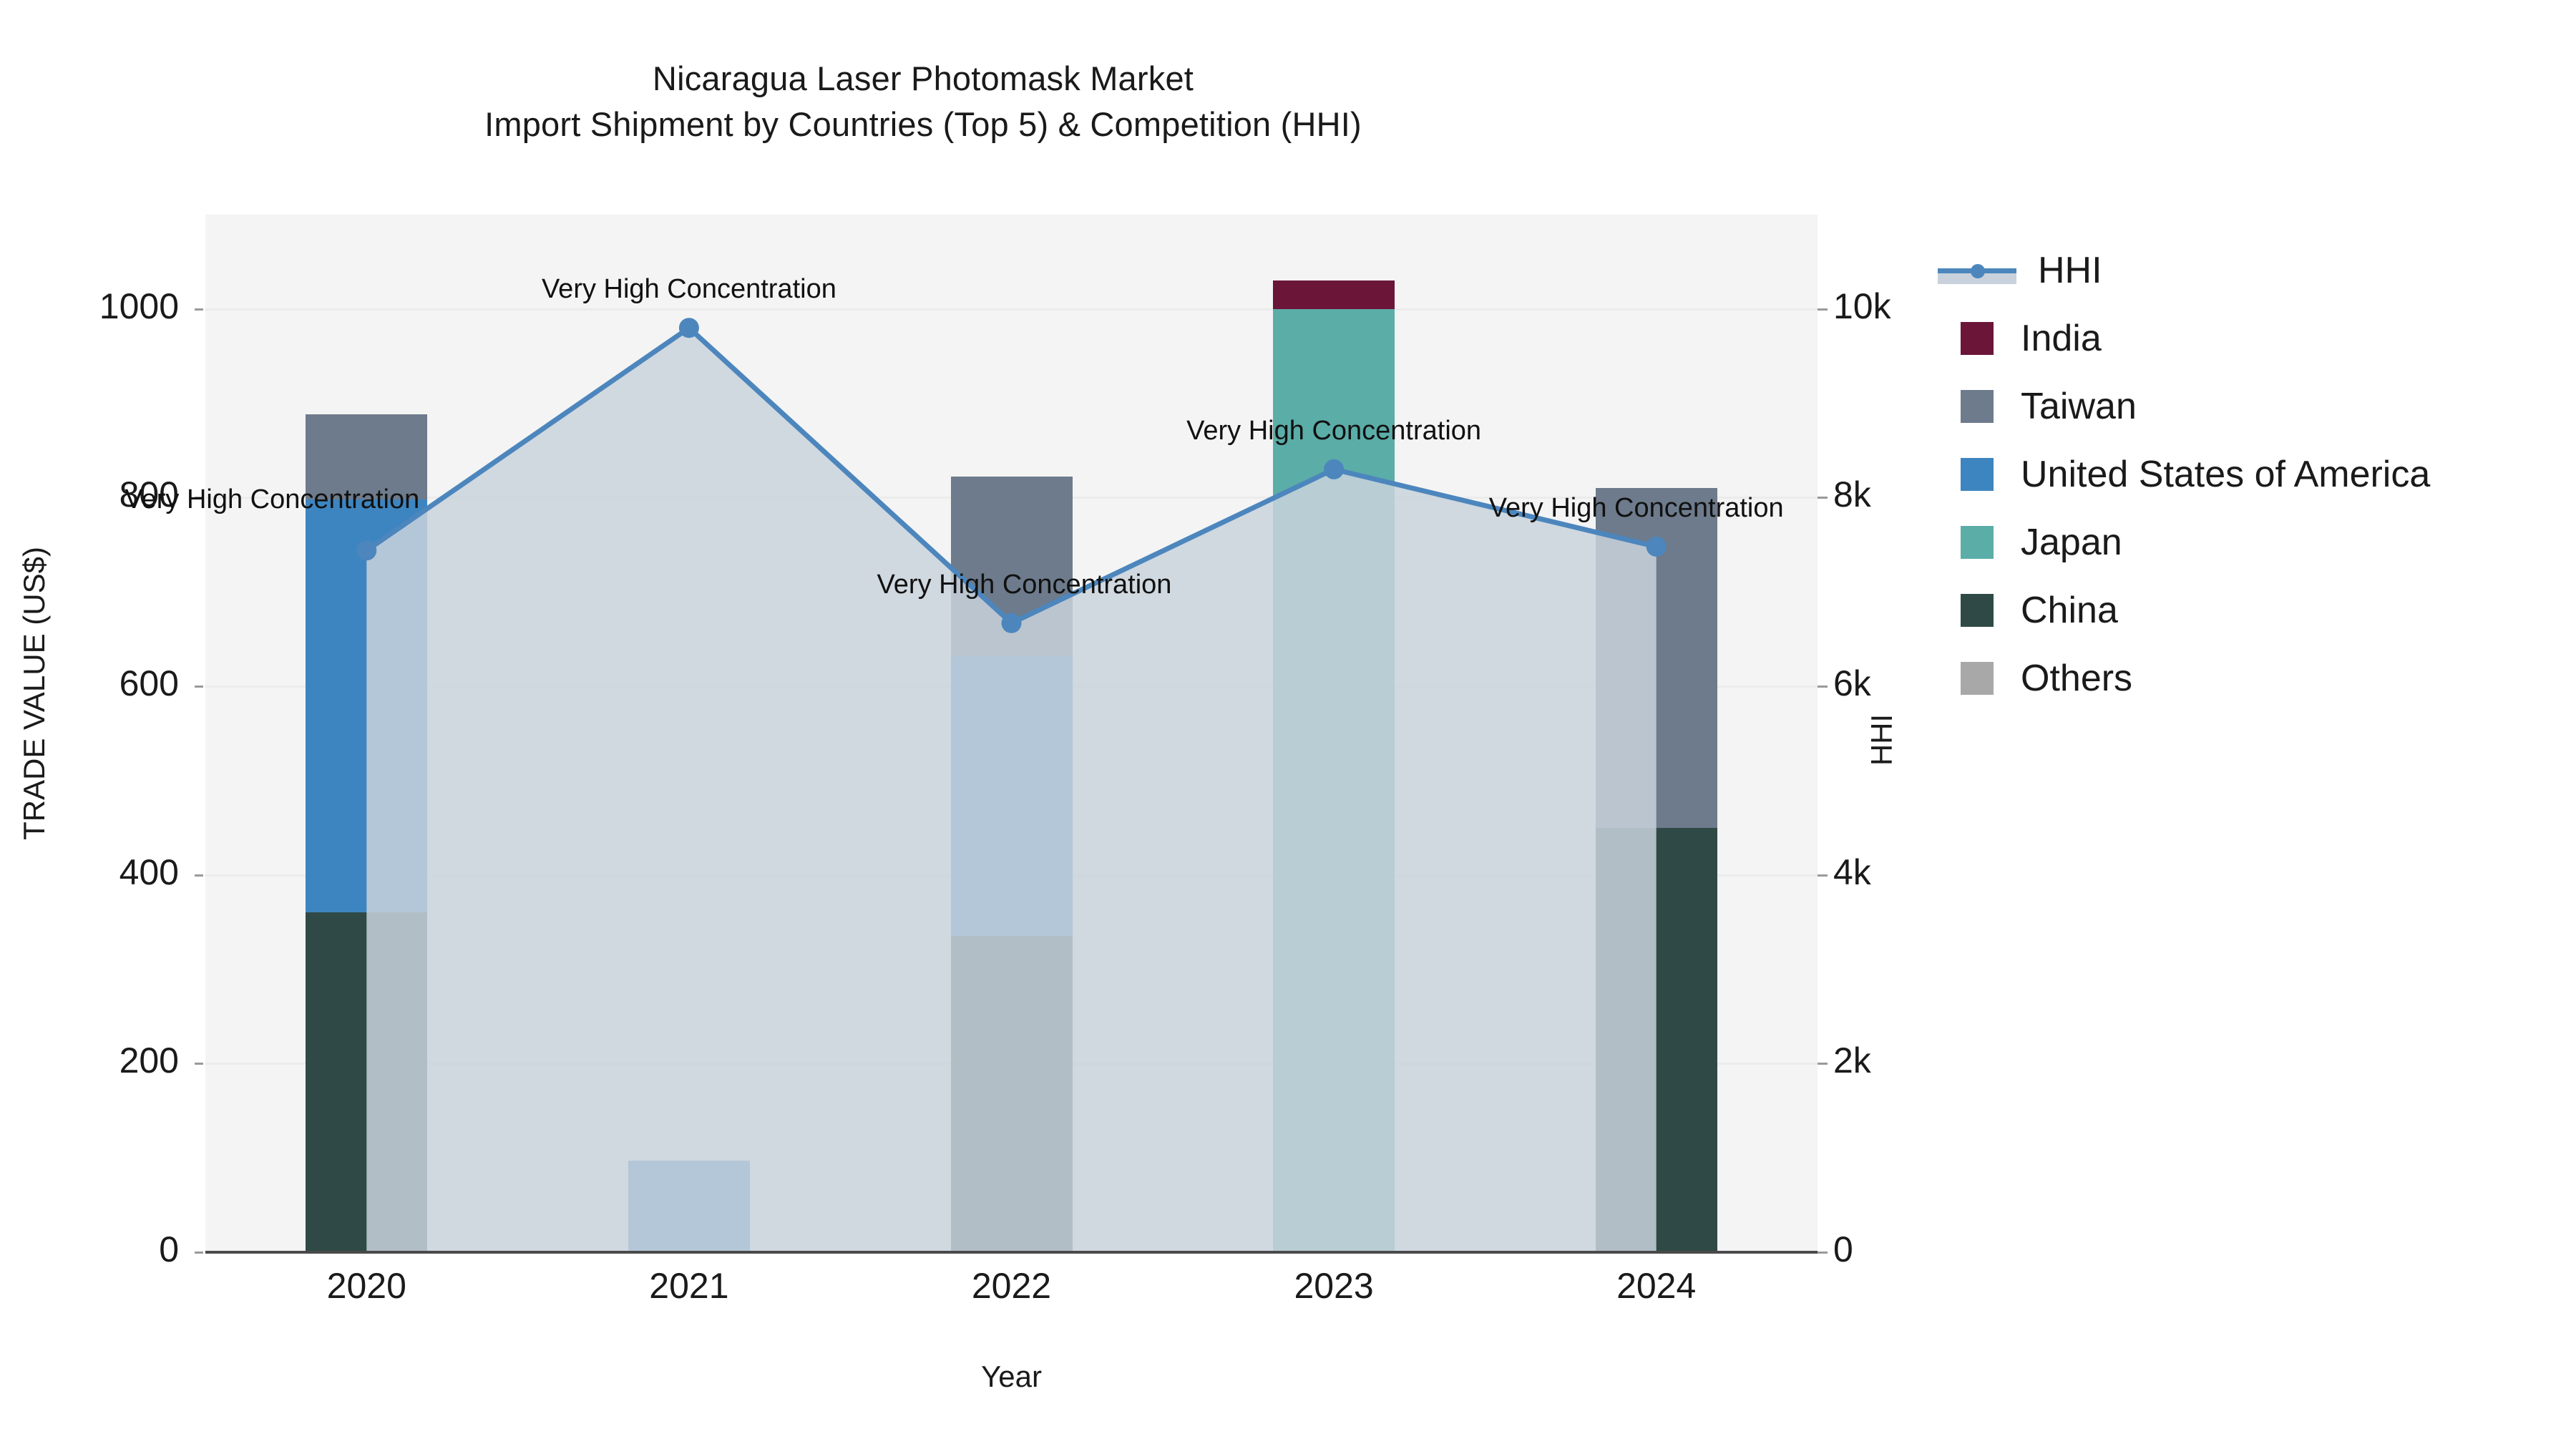  What do you see at coordinates (1011, 1376) in the screenshot?
I see `x-axis-label: Year` at bounding box center [1011, 1376].